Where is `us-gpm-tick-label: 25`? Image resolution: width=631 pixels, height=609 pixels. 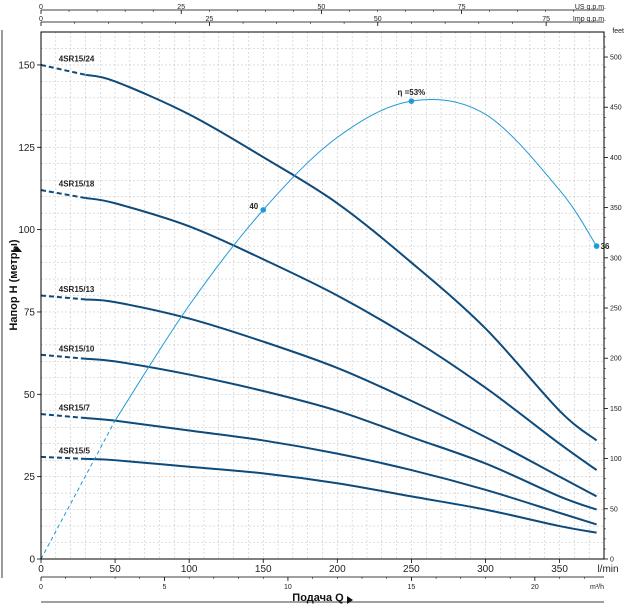 us-gpm-tick-label: 25 is located at coordinates (181, 7).